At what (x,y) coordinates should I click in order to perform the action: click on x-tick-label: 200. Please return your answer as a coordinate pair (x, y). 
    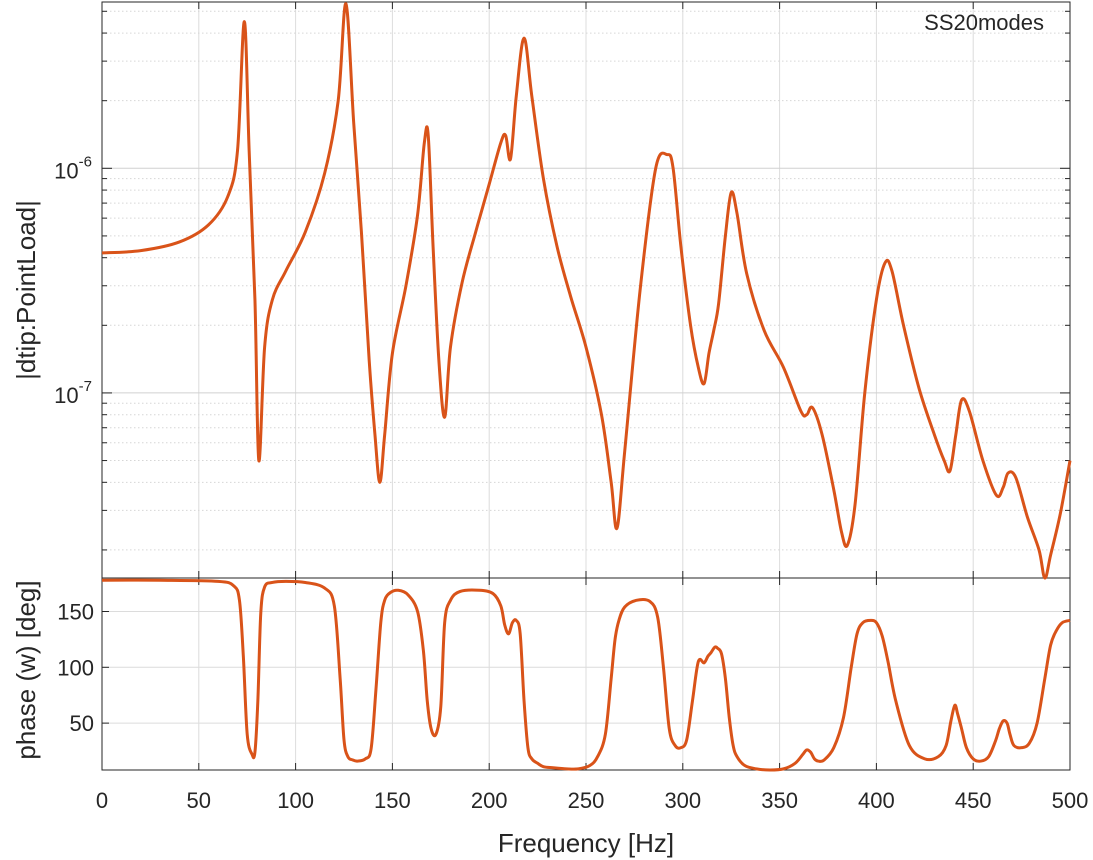
    Looking at the image, I should click on (489, 800).